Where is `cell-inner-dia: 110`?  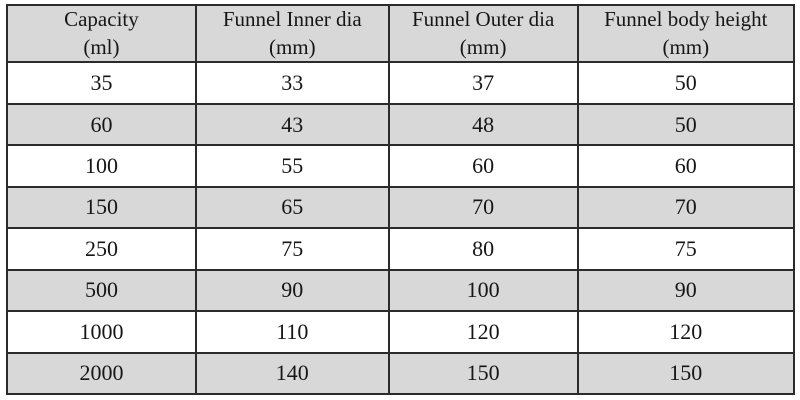 cell-inner-dia: 110 is located at coordinates (292, 332).